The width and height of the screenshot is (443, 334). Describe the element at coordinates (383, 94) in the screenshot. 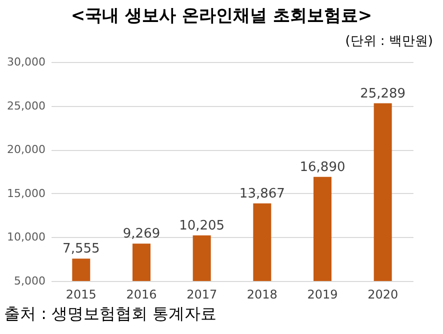

I see `data-label: 25,289` at that location.